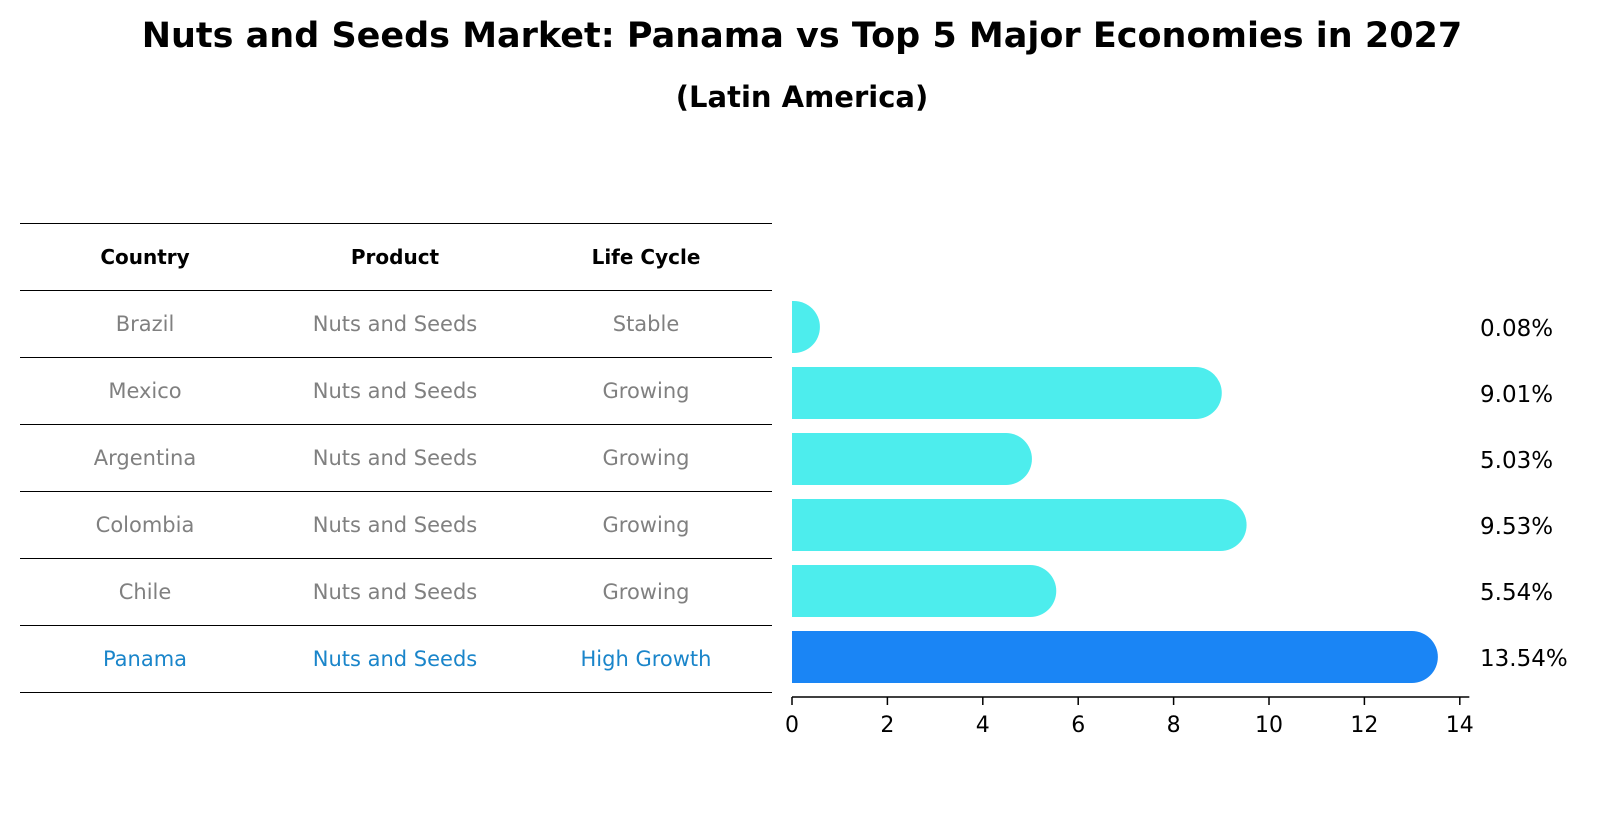 This screenshot has height=823, width=1604. What do you see at coordinates (646, 257) in the screenshot?
I see `header-life-cycle: Life Cycle` at bounding box center [646, 257].